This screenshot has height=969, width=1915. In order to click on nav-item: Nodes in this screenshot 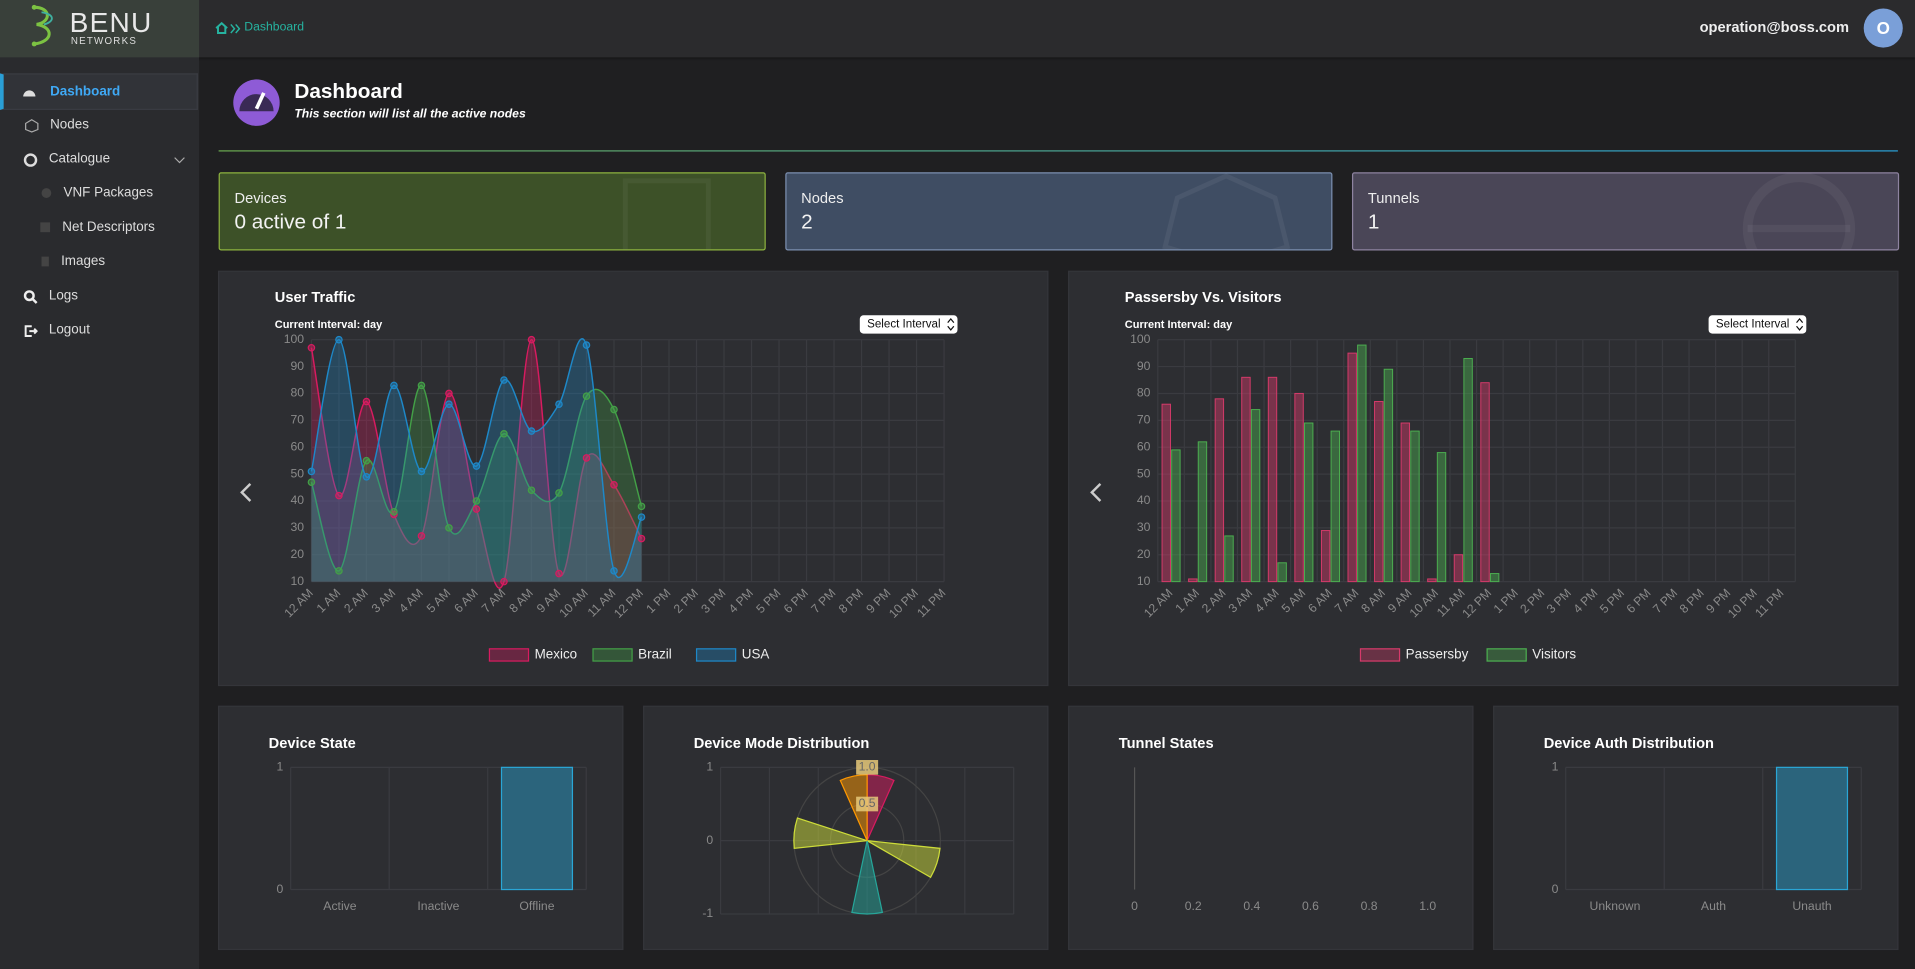, I will do `click(99, 125)`.